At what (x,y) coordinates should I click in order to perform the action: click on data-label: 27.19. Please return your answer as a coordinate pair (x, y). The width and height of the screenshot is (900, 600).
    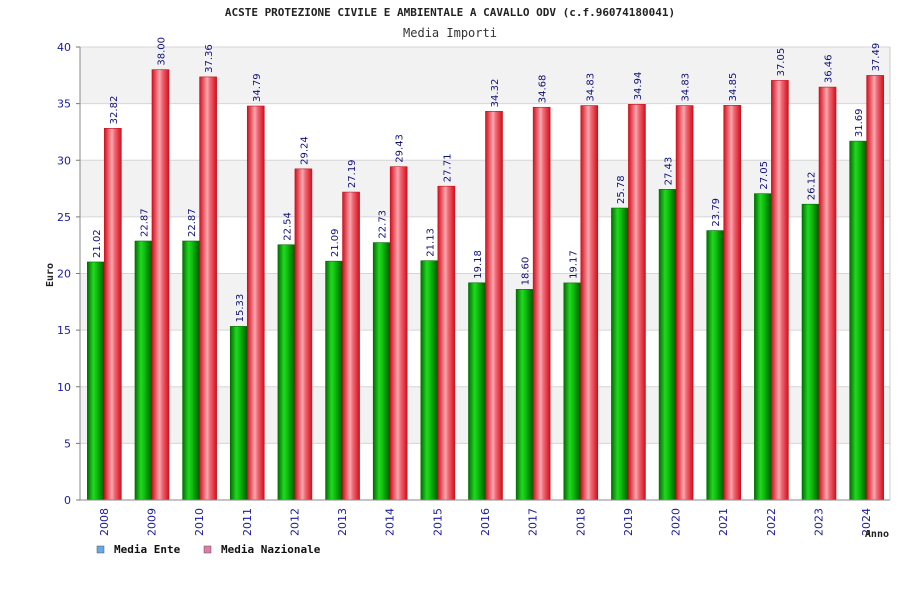
    Looking at the image, I should click on (352, 173).